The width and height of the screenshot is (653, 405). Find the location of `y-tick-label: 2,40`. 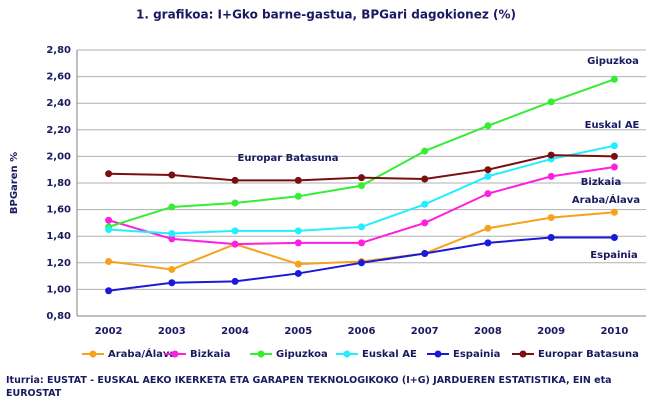

y-tick-label: 2,40 is located at coordinates (58, 103).